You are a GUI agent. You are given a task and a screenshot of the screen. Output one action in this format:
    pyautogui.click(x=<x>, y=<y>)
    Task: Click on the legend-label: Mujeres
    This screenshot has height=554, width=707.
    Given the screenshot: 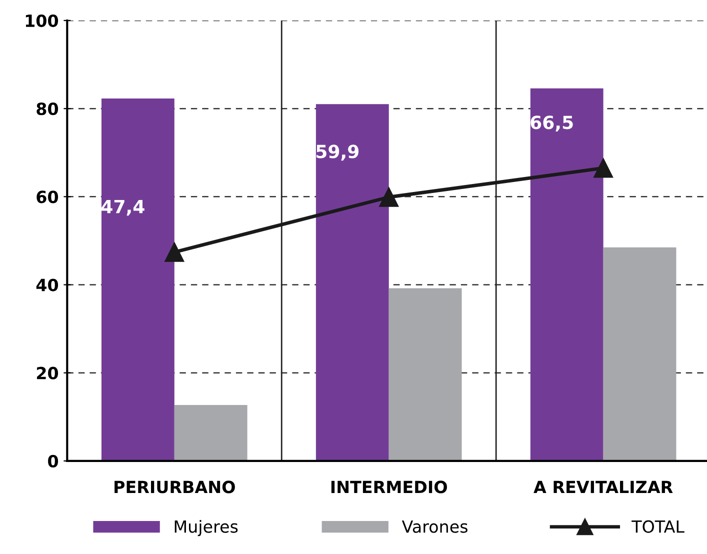 What is the action you would take?
    pyautogui.click(x=206, y=528)
    